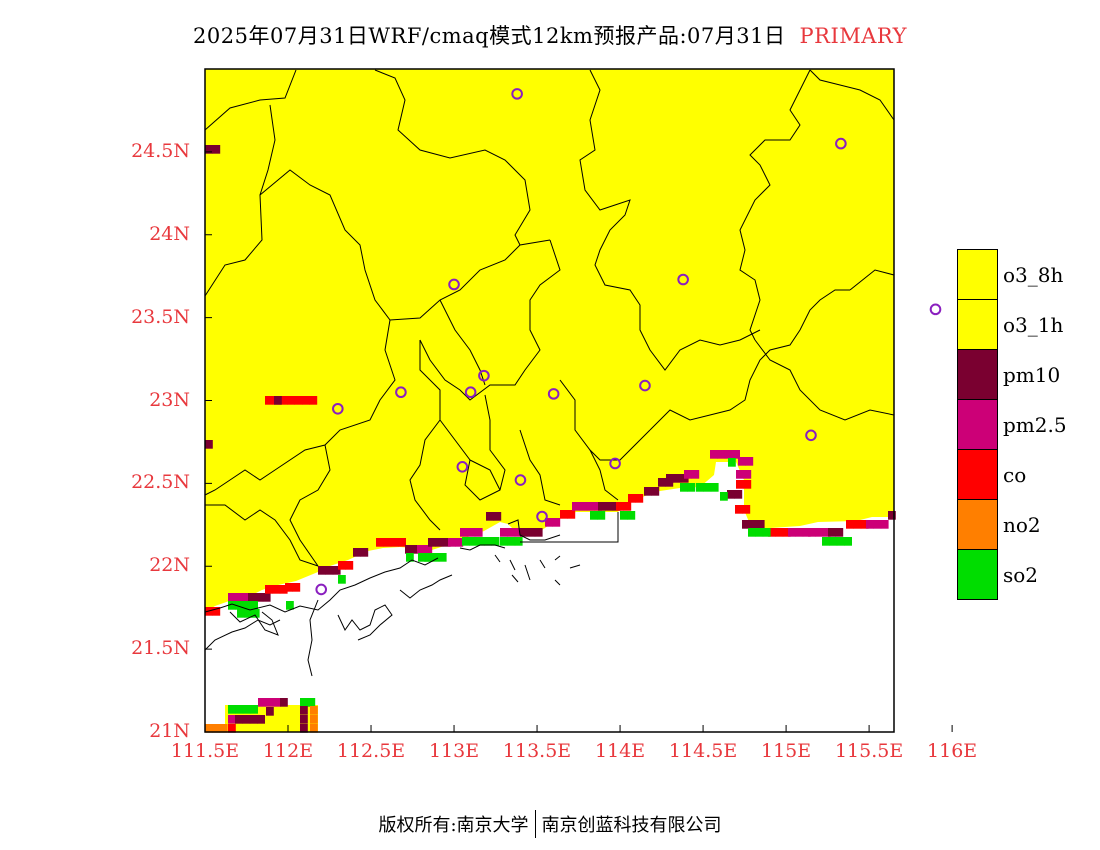 The height and width of the screenshot is (850, 1100). I want to click on lon-label: 112E, so click(288, 751).